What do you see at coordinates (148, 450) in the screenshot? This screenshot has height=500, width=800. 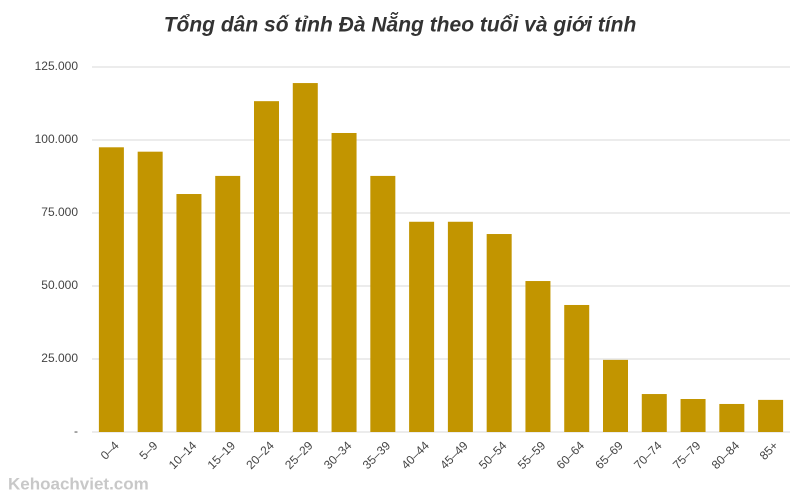 I see `x-tick-label: 5–9` at bounding box center [148, 450].